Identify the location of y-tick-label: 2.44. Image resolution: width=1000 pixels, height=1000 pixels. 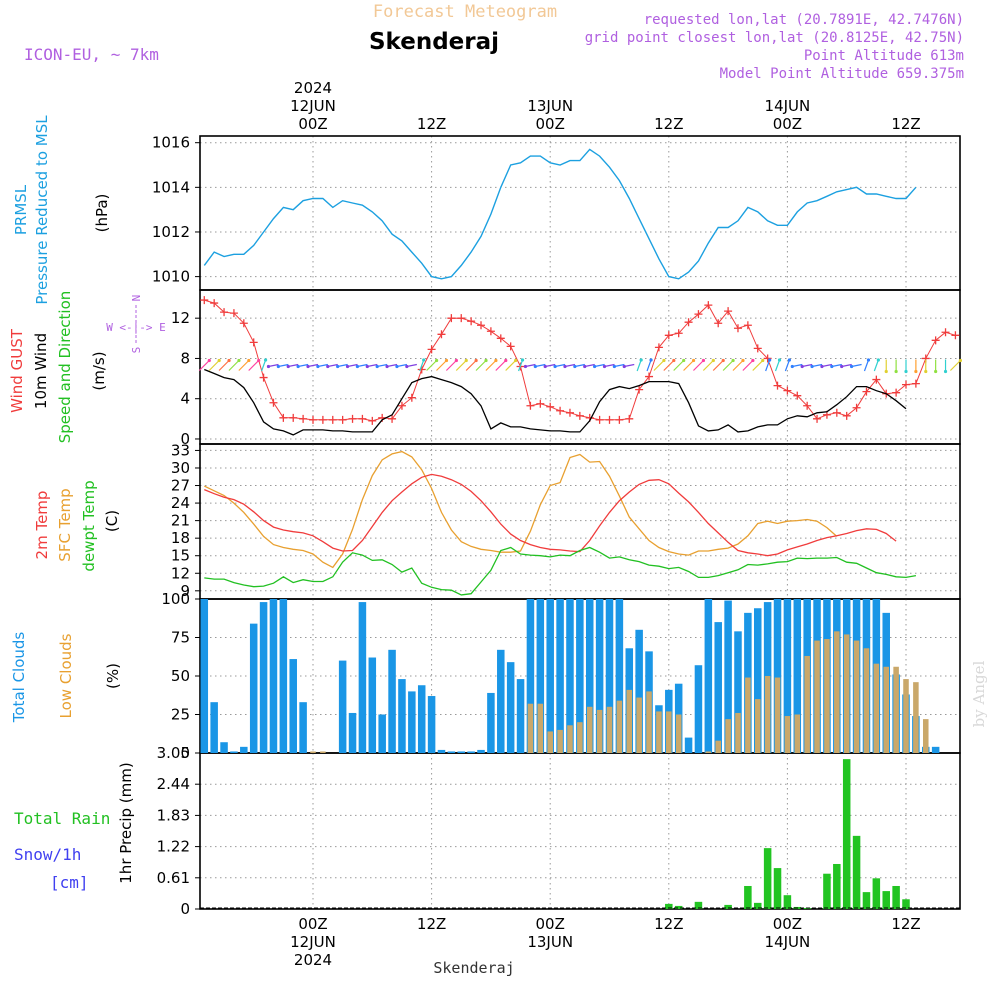
(173, 784).